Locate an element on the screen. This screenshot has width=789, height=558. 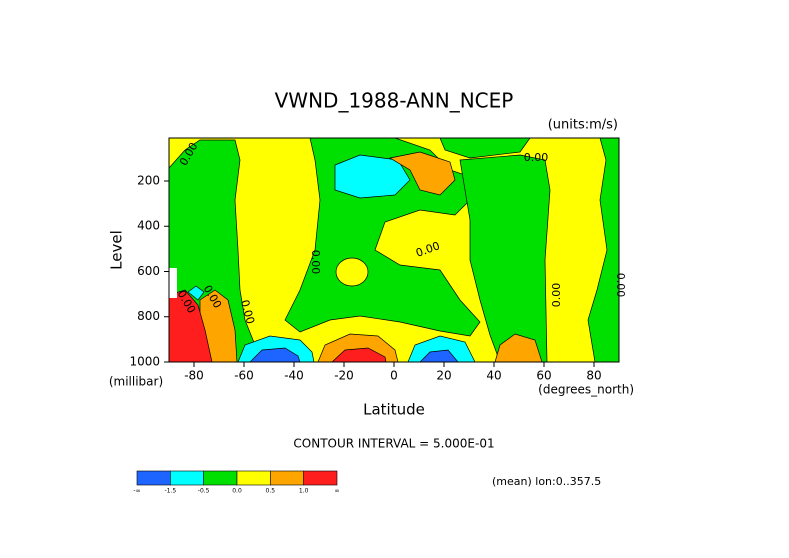
colorbar-label: -0.5 is located at coordinates (204, 491).